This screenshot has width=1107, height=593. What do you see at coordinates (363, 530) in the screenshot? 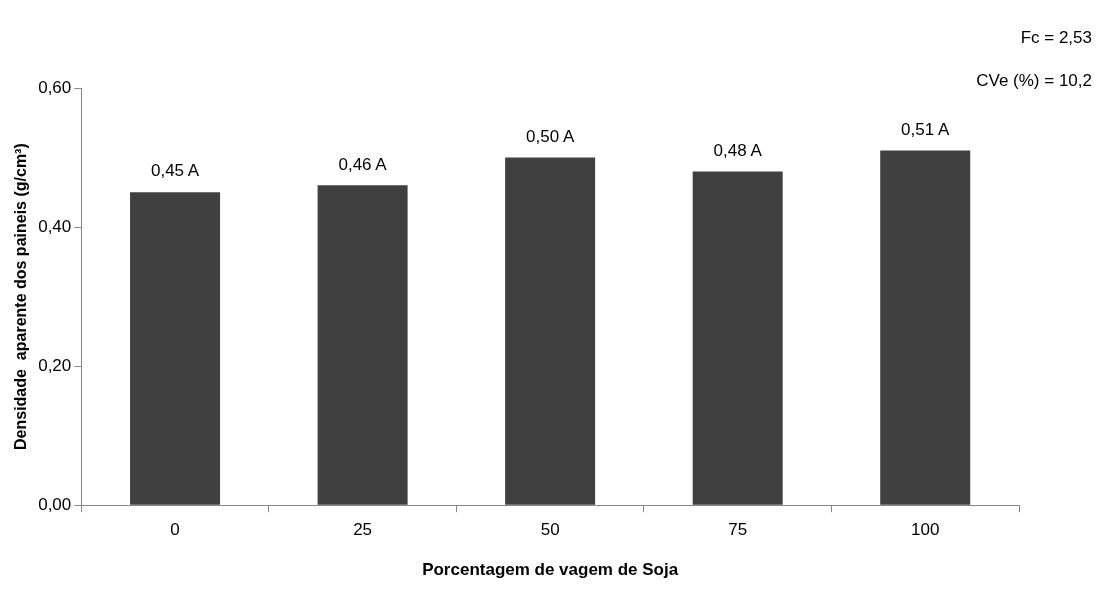
I see `x-tick-label: 25` at bounding box center [363, 530].